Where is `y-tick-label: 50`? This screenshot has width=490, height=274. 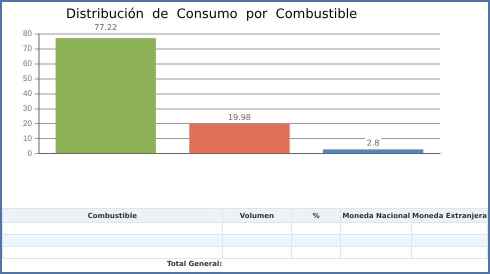 y-tick-label: 50 is located at coordinates (27, 79).